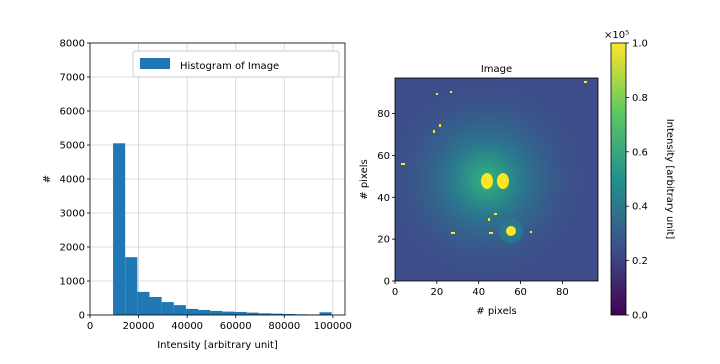 This screenshot has height=364, width=720. Describe the element at coordinates (520, 292) in the screenshot. I see `x-tick-label: 60` at that location.